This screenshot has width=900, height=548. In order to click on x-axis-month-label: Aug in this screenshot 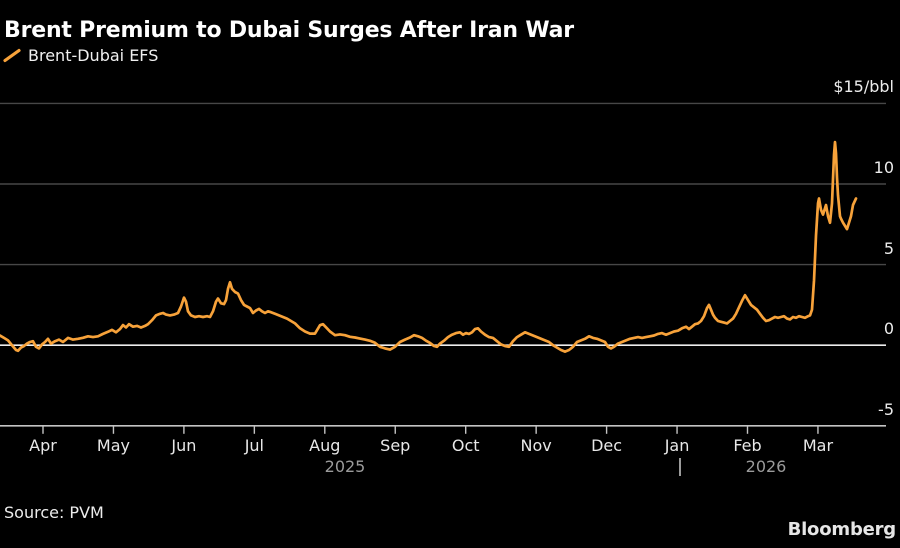, I will do `click(325, 445)`.